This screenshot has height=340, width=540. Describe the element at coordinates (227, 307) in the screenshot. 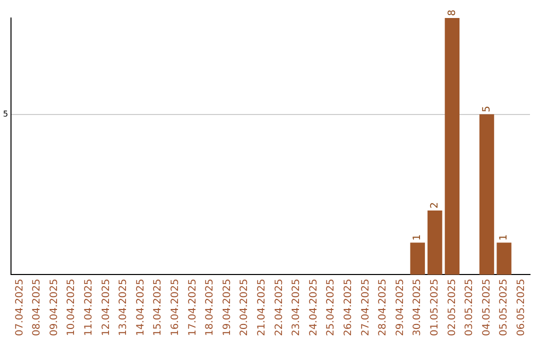

I see `x-tick-label: 19.04.2025` at that location.